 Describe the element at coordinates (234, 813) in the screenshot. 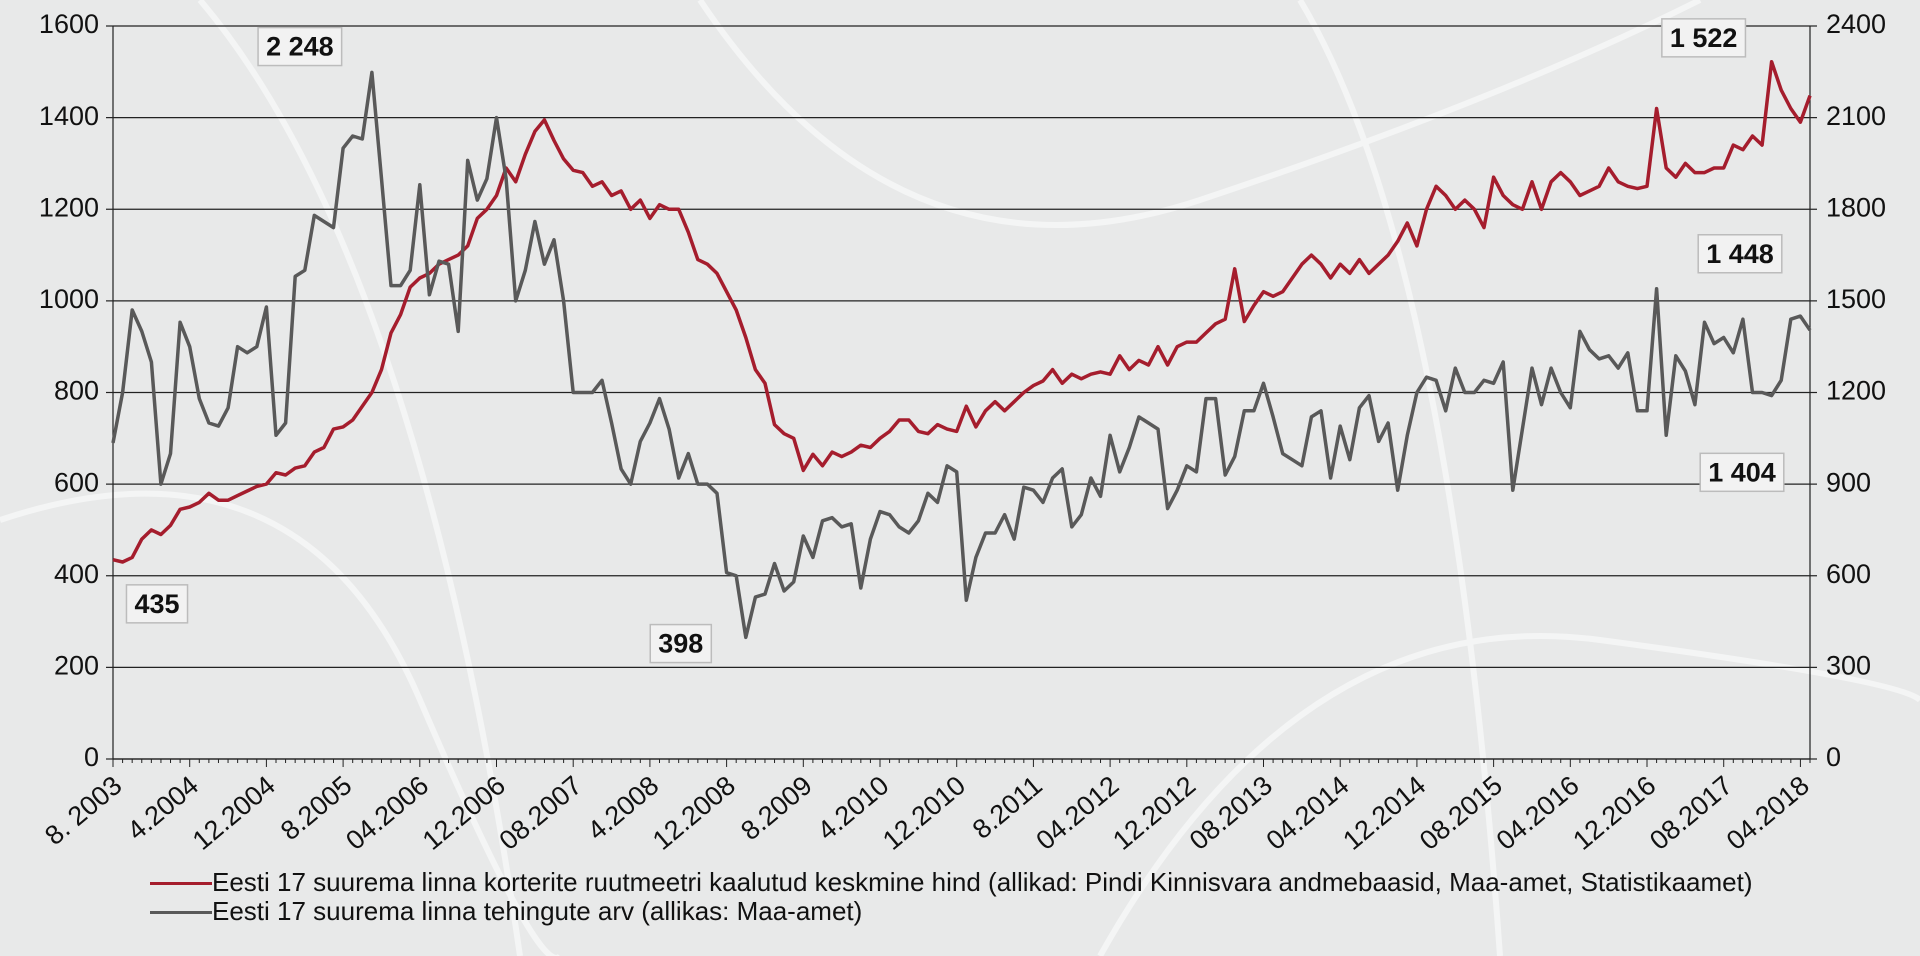

I see `x-tick-label: 12.2004` at that location.